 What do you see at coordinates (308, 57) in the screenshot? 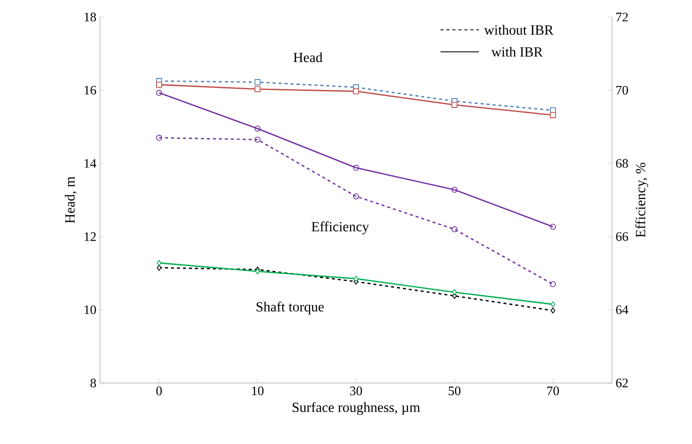
I see `annotation: Head` at bounding box center [308, 57].